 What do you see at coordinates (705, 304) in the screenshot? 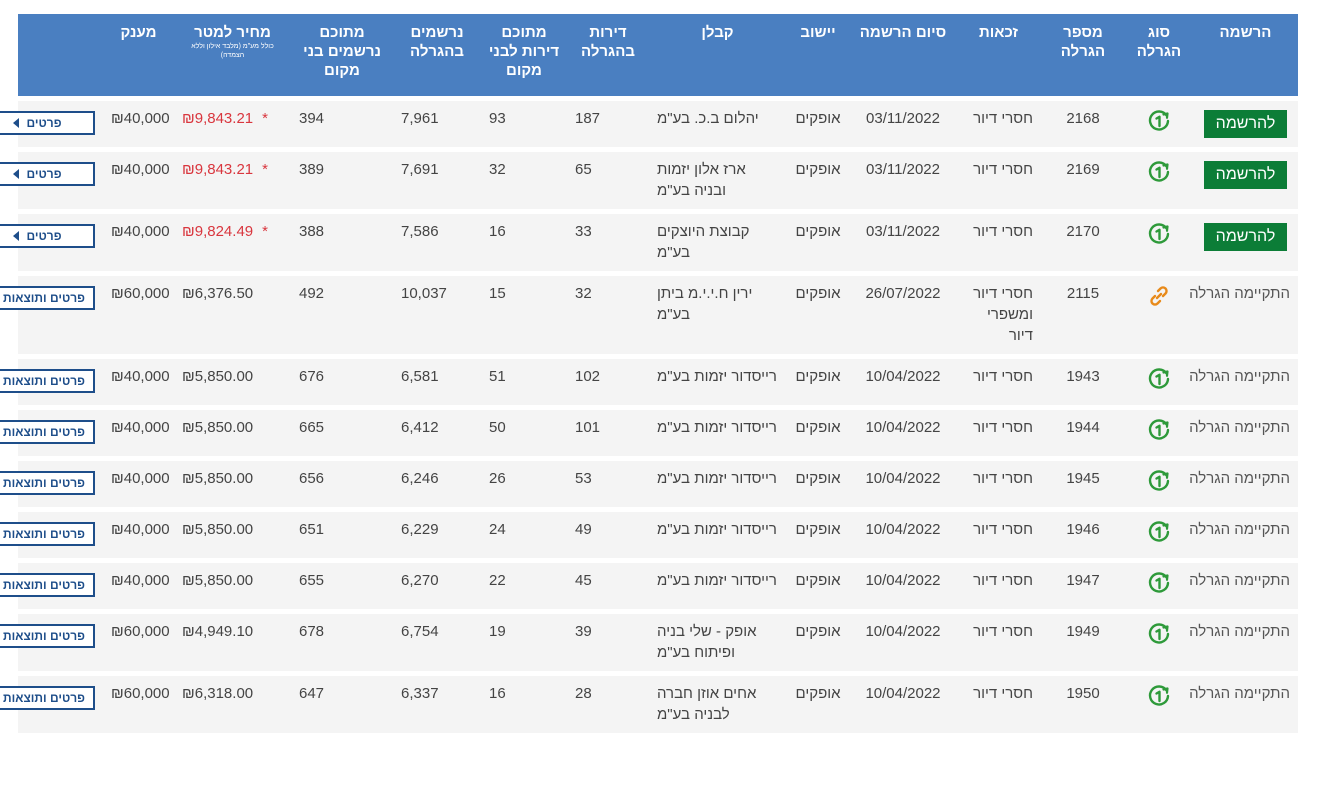
I see `cell-contractor: ירין ח.י.י.מ ביתן בע"מ` at bounding box center [705, 304].